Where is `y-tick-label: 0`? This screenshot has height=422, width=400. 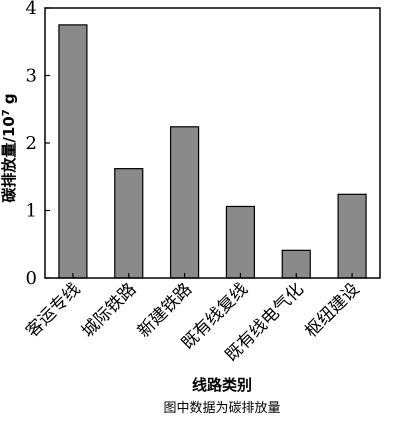 y-tick-label: 0 is located at coordinates (31, 278).